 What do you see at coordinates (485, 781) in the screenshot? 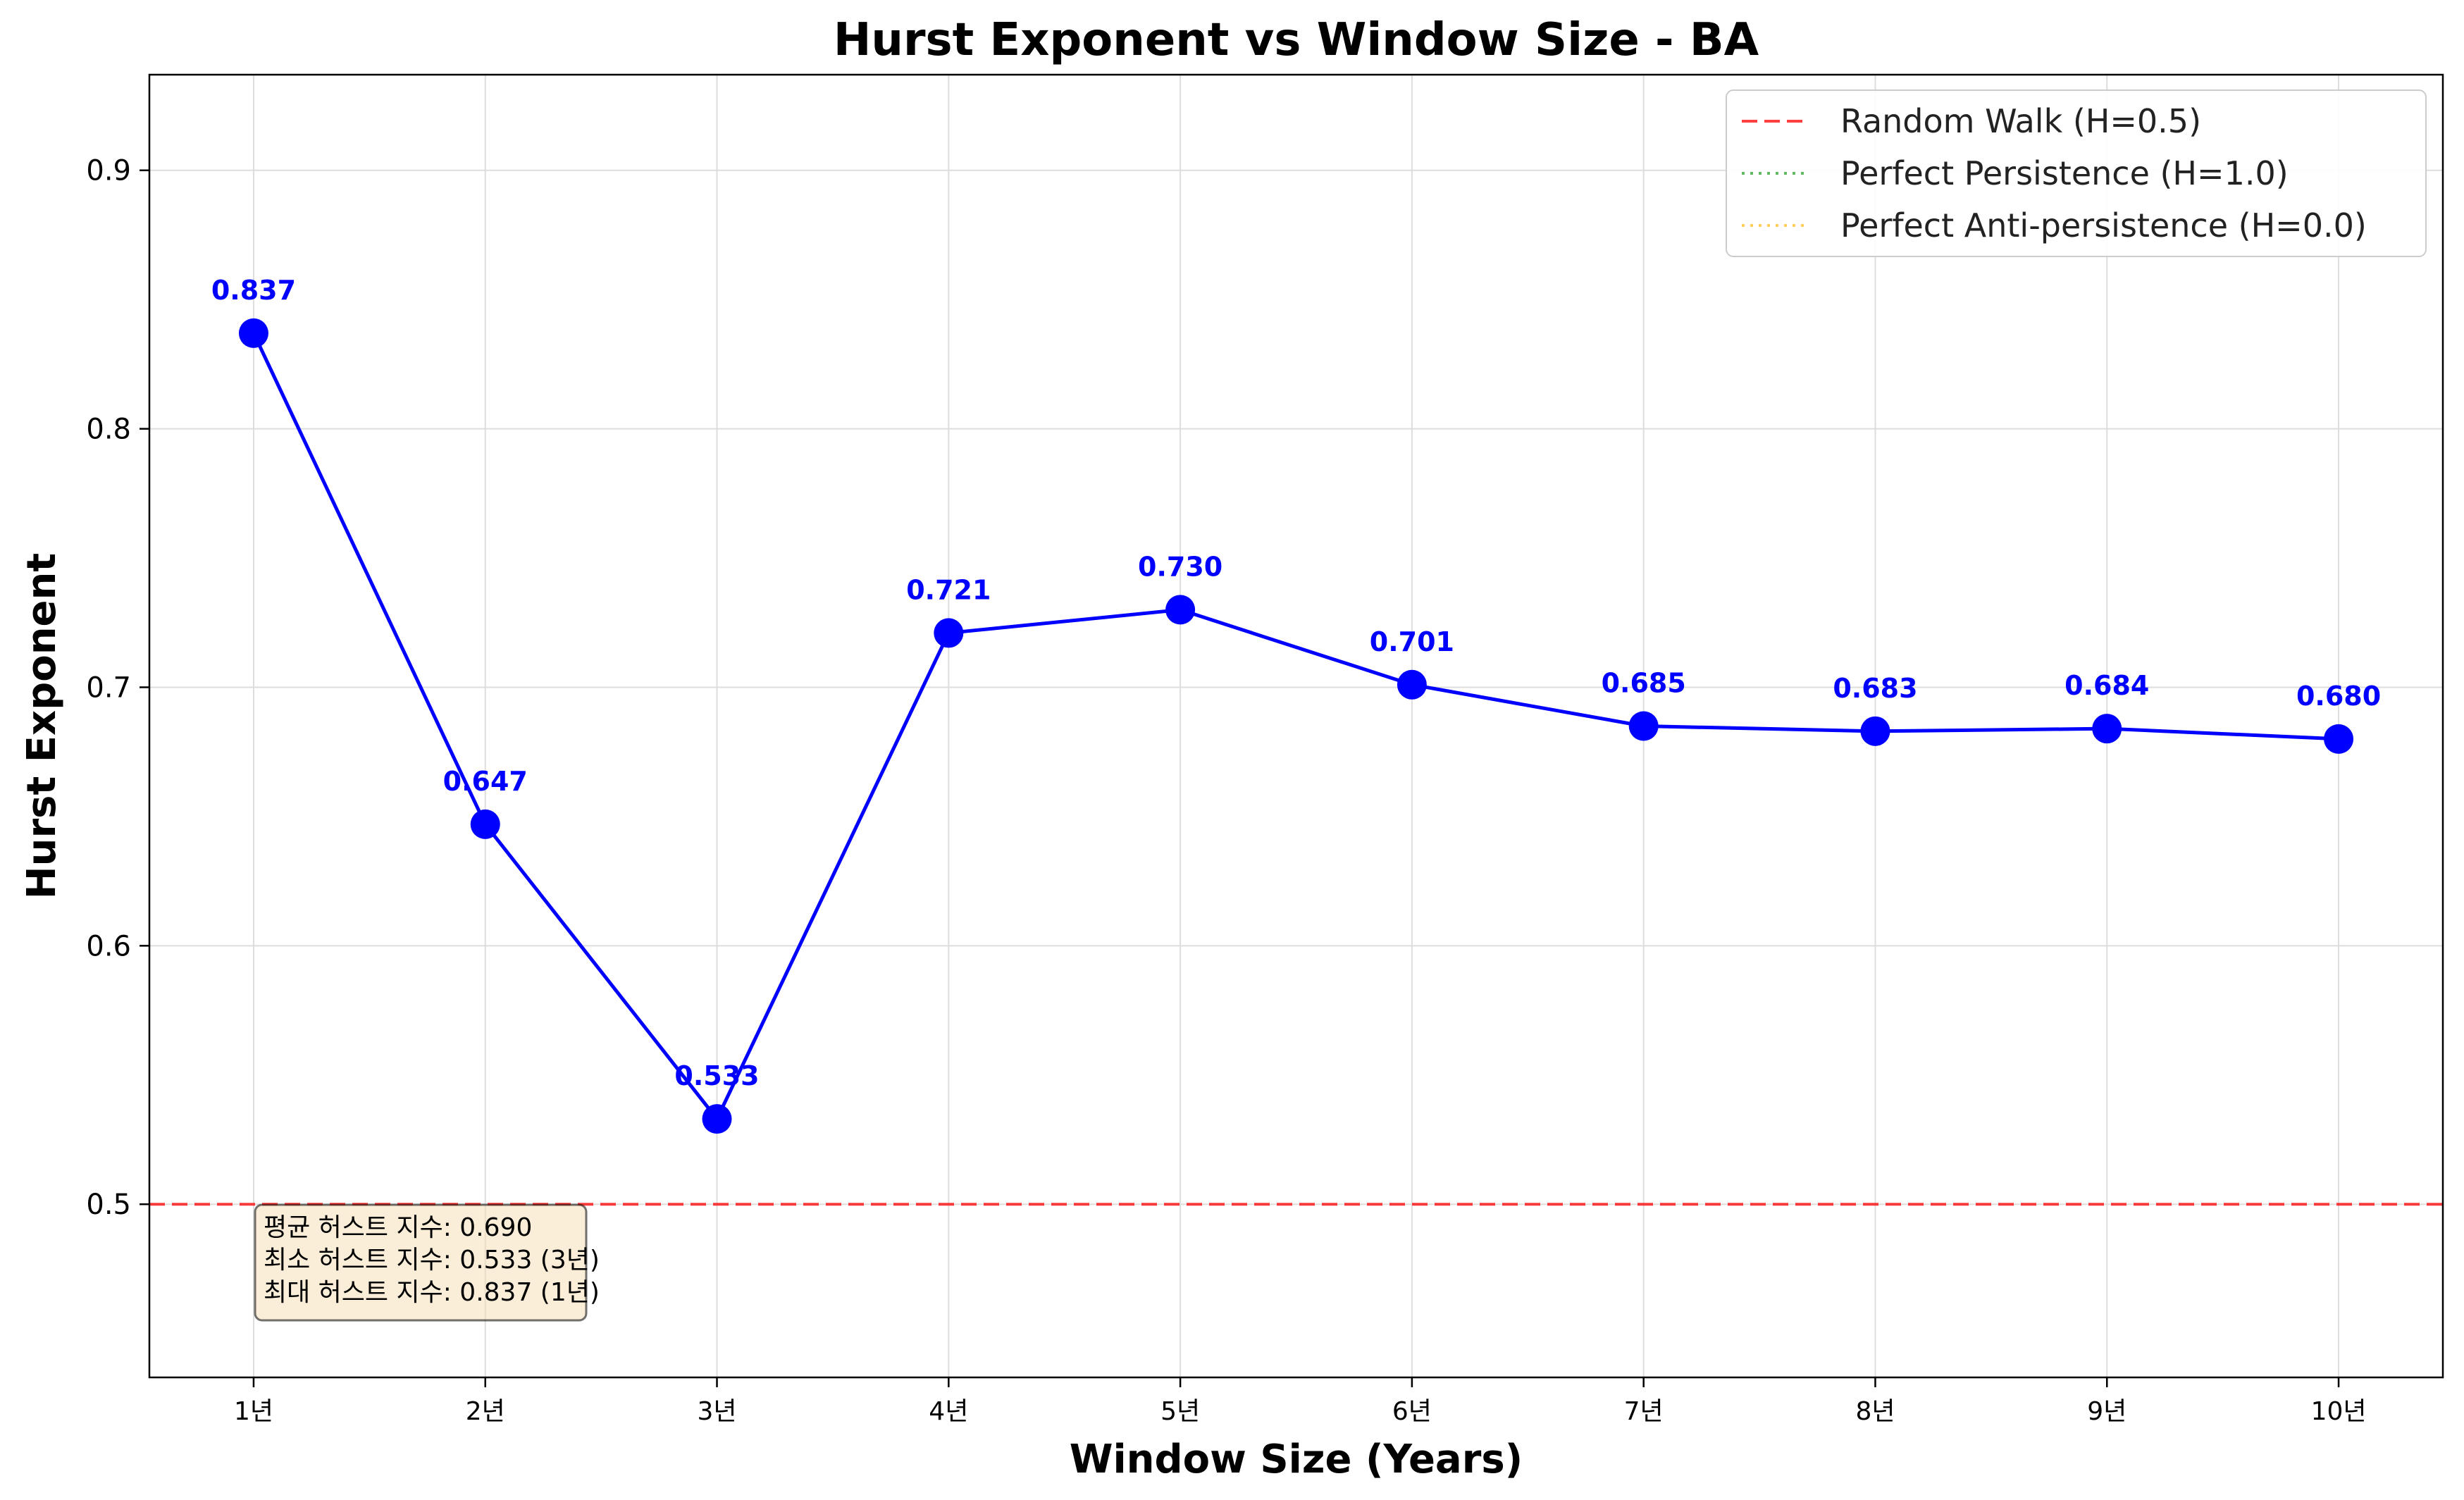
I see `data-label: 0.647` at bounding box center [485, 781].